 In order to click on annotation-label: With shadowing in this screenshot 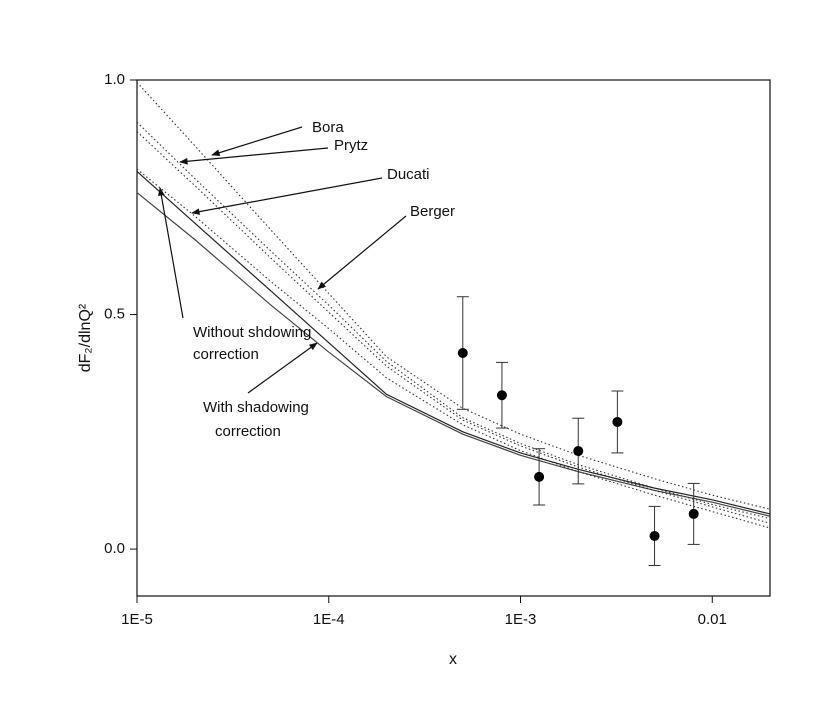, I will do `click(256, 407)`.